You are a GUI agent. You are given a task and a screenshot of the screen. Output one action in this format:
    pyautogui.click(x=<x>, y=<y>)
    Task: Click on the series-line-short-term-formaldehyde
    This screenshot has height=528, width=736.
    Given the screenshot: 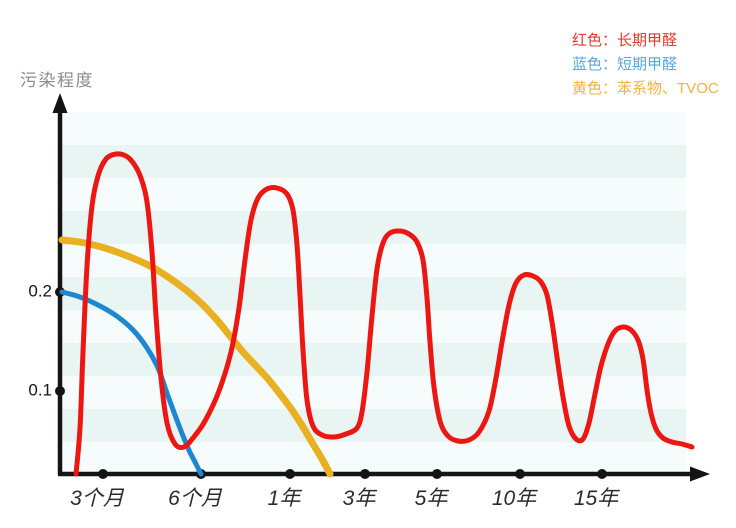 What is the action you would take?
    pyautogui.click(x=131, y=383)
    